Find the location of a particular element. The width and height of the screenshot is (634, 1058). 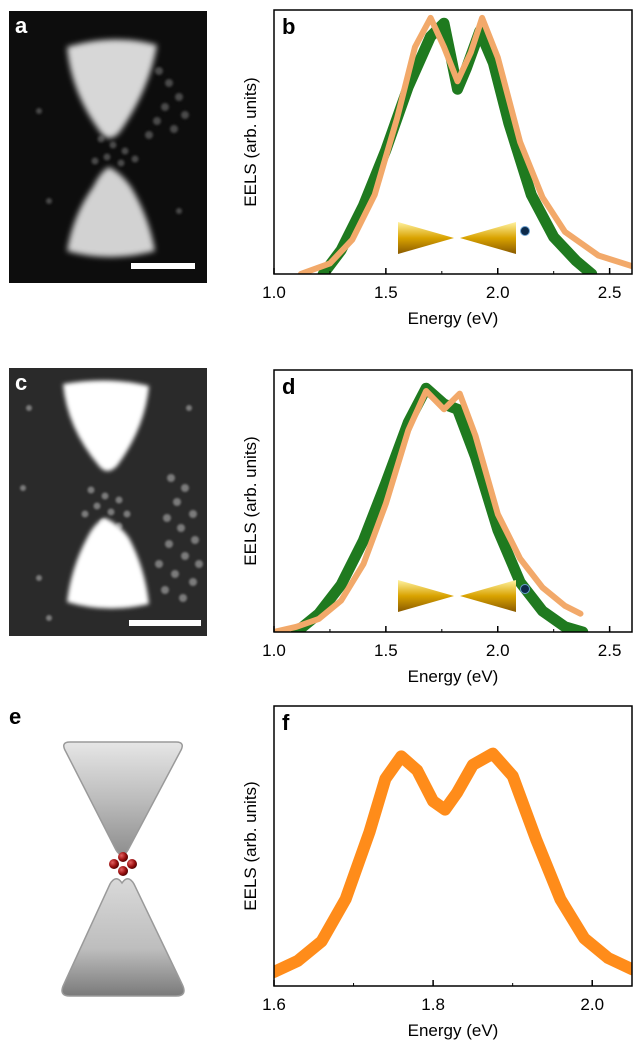

bowtie-model is located at coordinates (123, 869).